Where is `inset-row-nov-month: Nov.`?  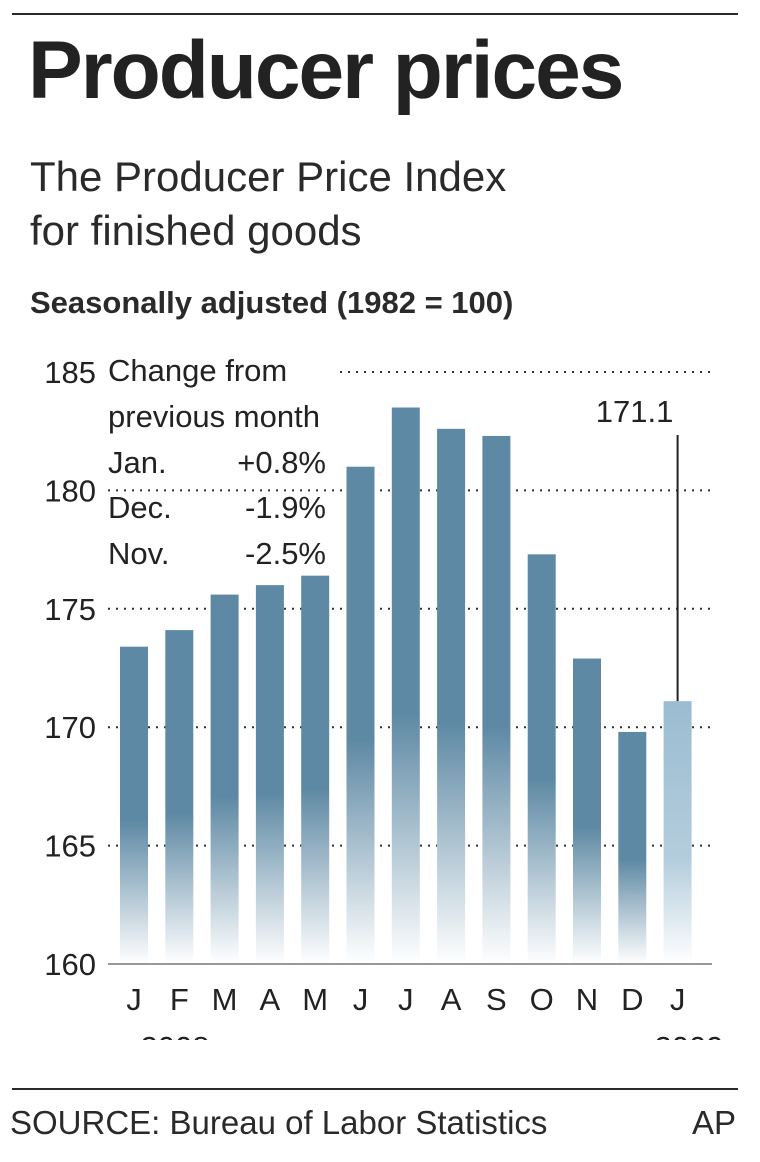
inset-row-nov-month: Nov. is located at coordinates (138, 553).